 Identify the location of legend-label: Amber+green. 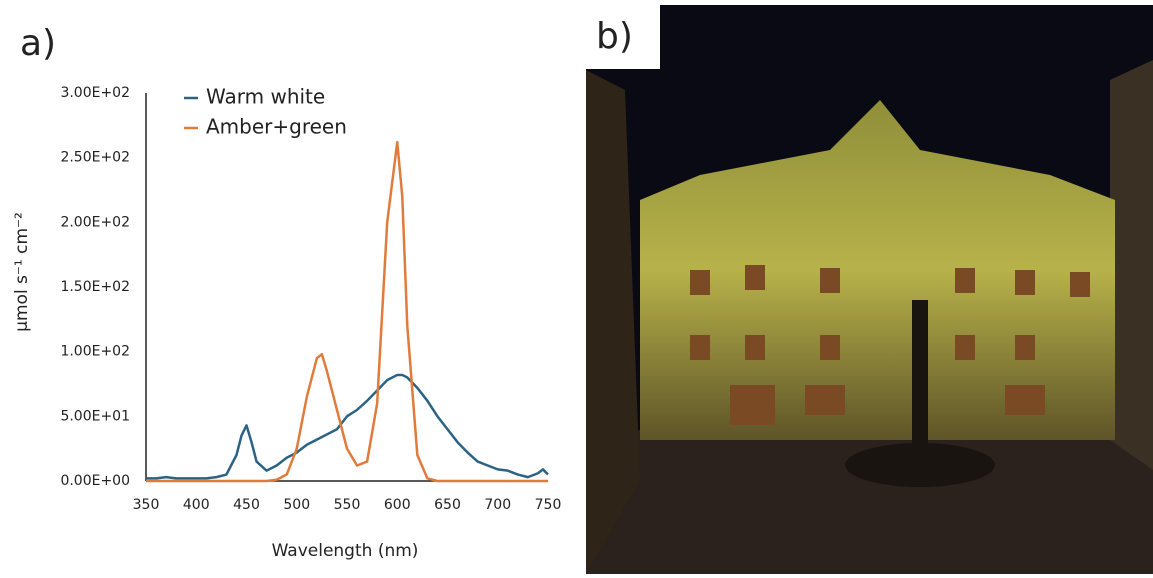
(276, 127).